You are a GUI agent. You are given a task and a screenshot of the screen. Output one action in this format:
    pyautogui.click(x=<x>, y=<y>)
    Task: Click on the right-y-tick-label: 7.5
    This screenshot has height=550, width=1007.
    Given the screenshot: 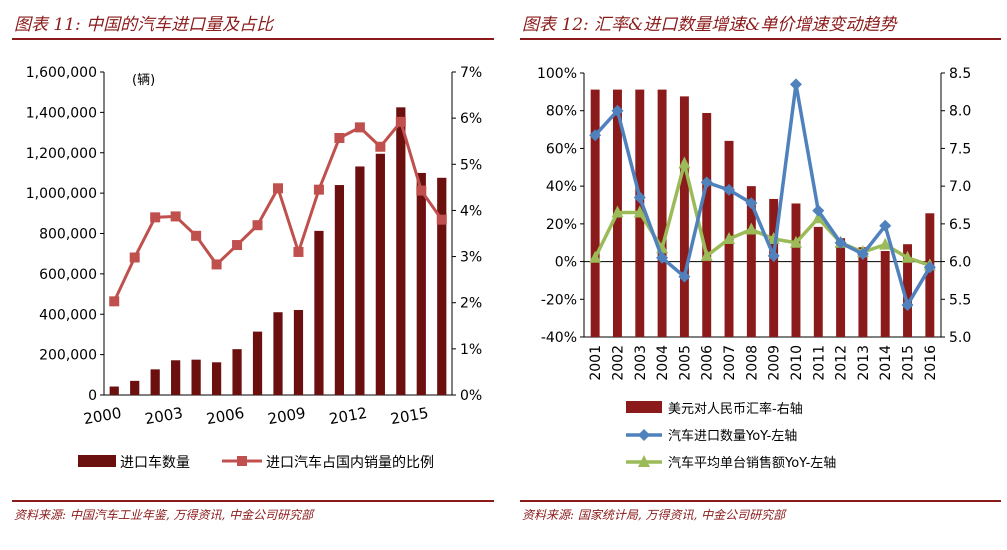 What is the action you would take?
    pyautogui.click(x=960, y=149)
    